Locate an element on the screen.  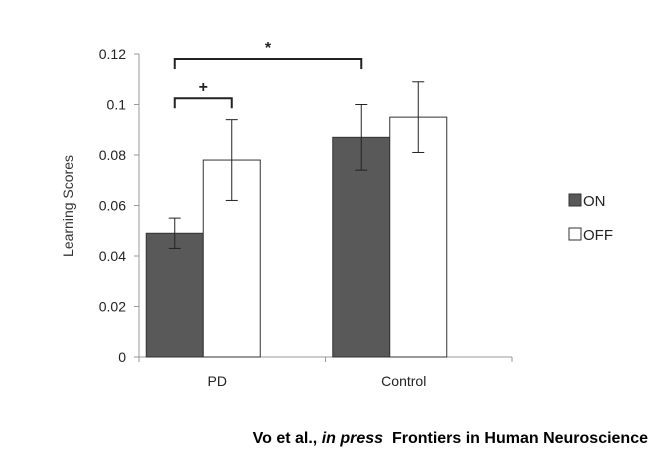
y-tick-label: 0.12 is located at coordinates (112, 54).